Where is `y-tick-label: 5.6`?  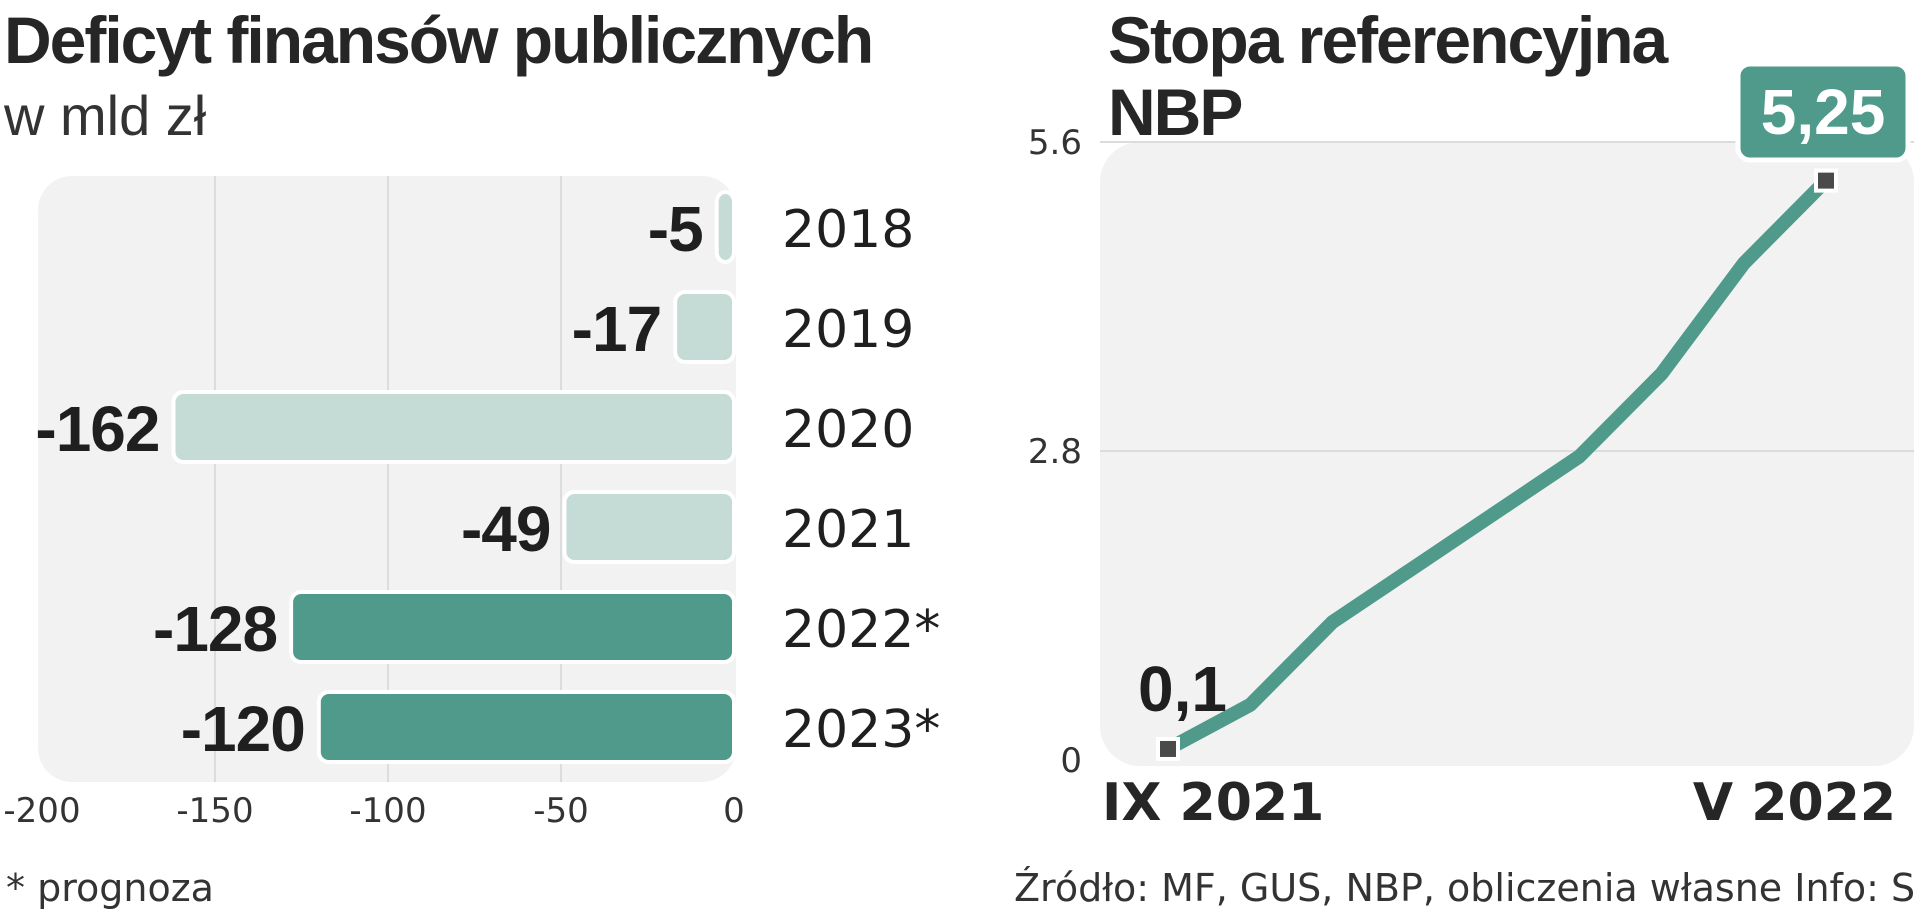 y-tick-label: 5.6 is located at coordinates (1055, 143).